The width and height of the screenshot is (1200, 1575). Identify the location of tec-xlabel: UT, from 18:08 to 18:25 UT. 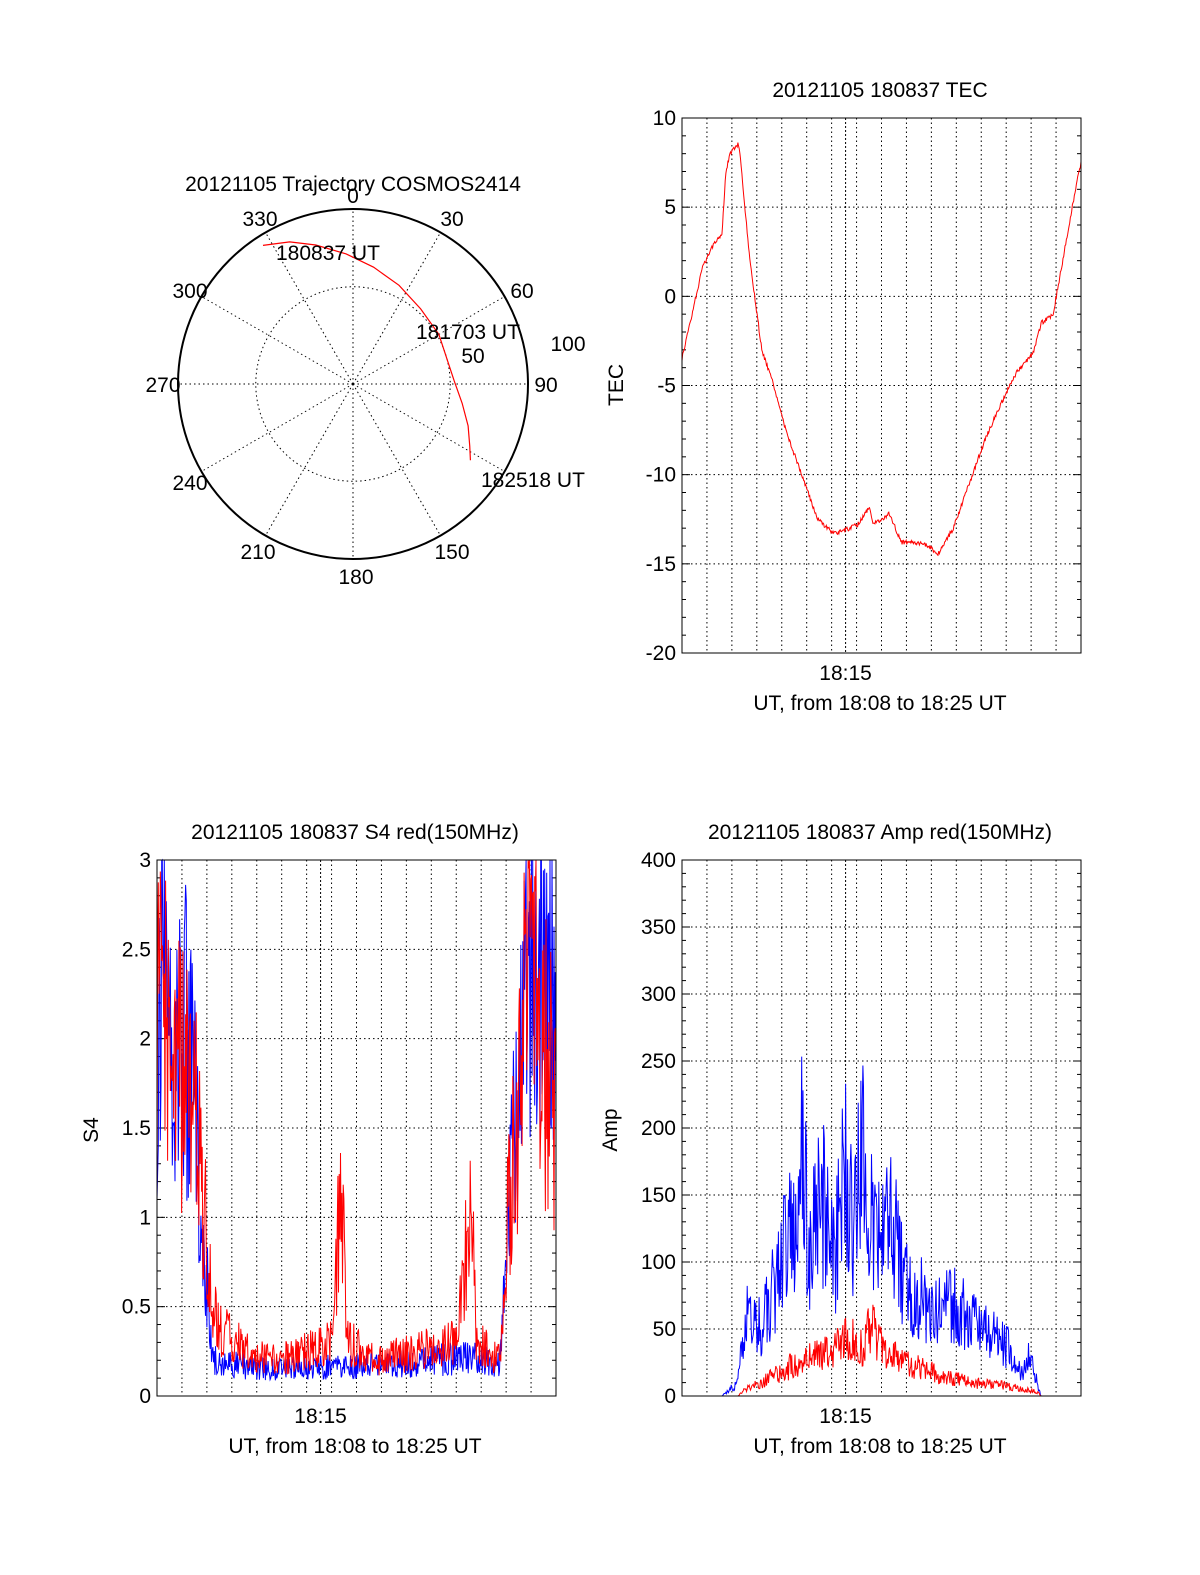
(879, 703).